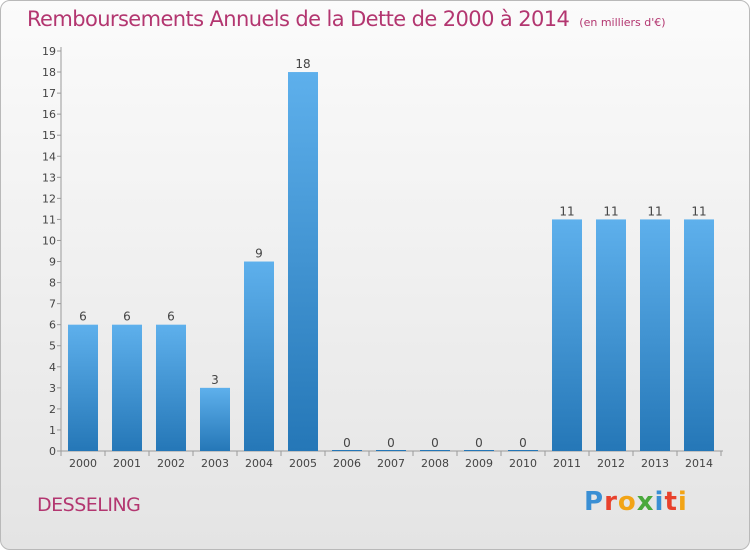  I want to click on y-tick-label: 14, so click(49, 156).